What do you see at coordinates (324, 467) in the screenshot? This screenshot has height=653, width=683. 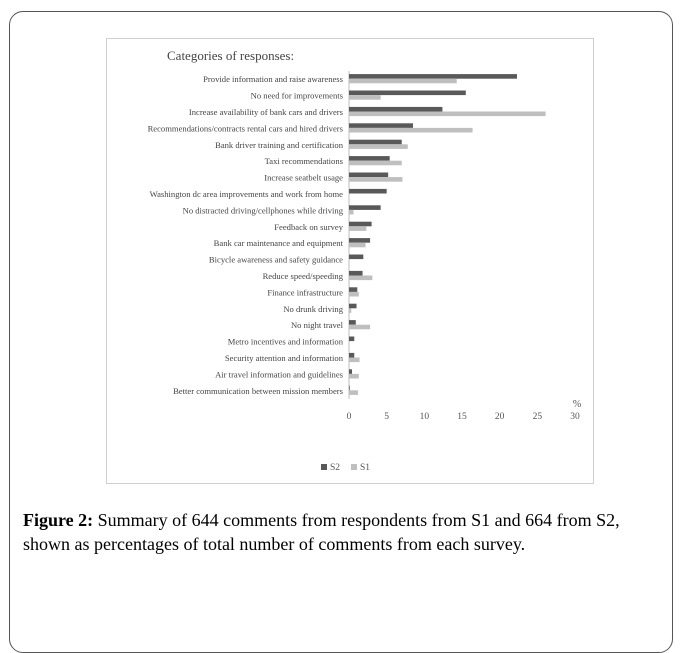 I see `legend-swatch-s2` at bounding box center [324, 467].